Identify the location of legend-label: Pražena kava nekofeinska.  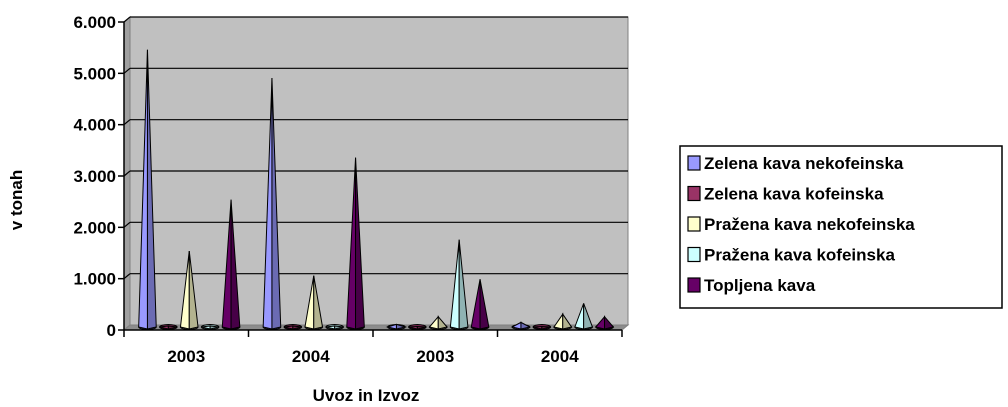
(809, 224).